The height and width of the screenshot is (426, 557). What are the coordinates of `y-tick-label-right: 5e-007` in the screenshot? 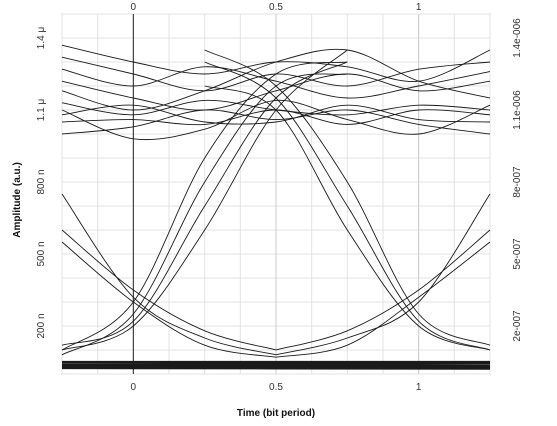 It's located at (517, 254).